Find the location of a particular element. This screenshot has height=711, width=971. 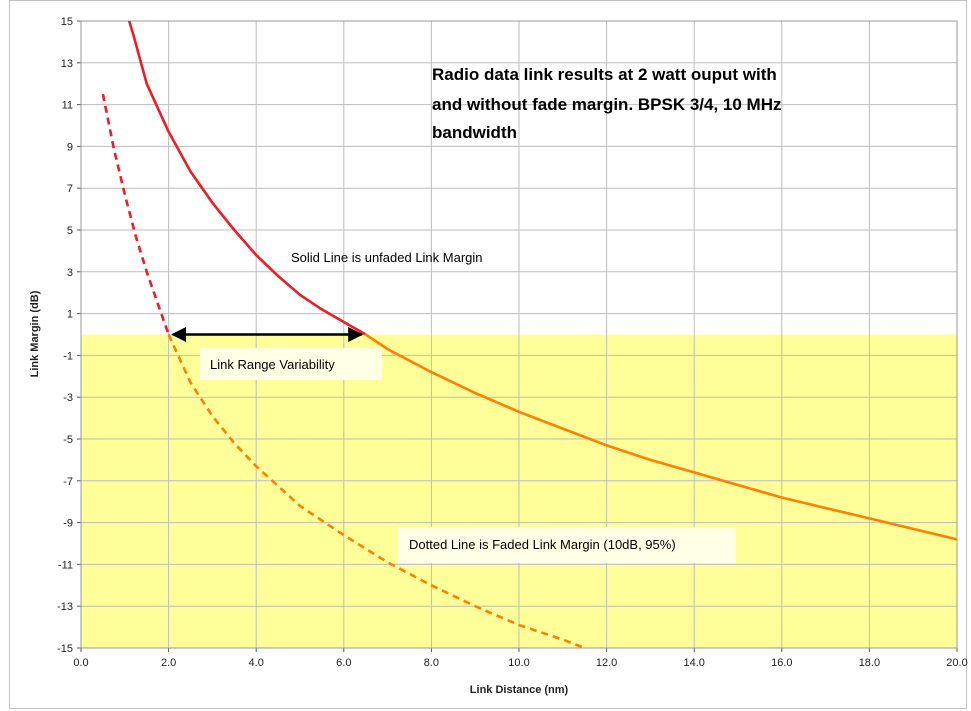

x-tick-label: 0.0 is located at coordinates (80, 663).